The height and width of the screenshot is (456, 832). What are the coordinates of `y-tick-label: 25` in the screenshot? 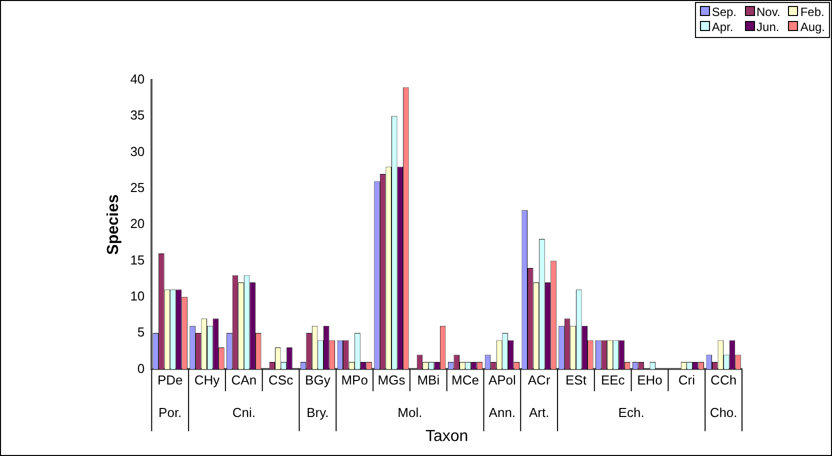 It's located at (137, 188).